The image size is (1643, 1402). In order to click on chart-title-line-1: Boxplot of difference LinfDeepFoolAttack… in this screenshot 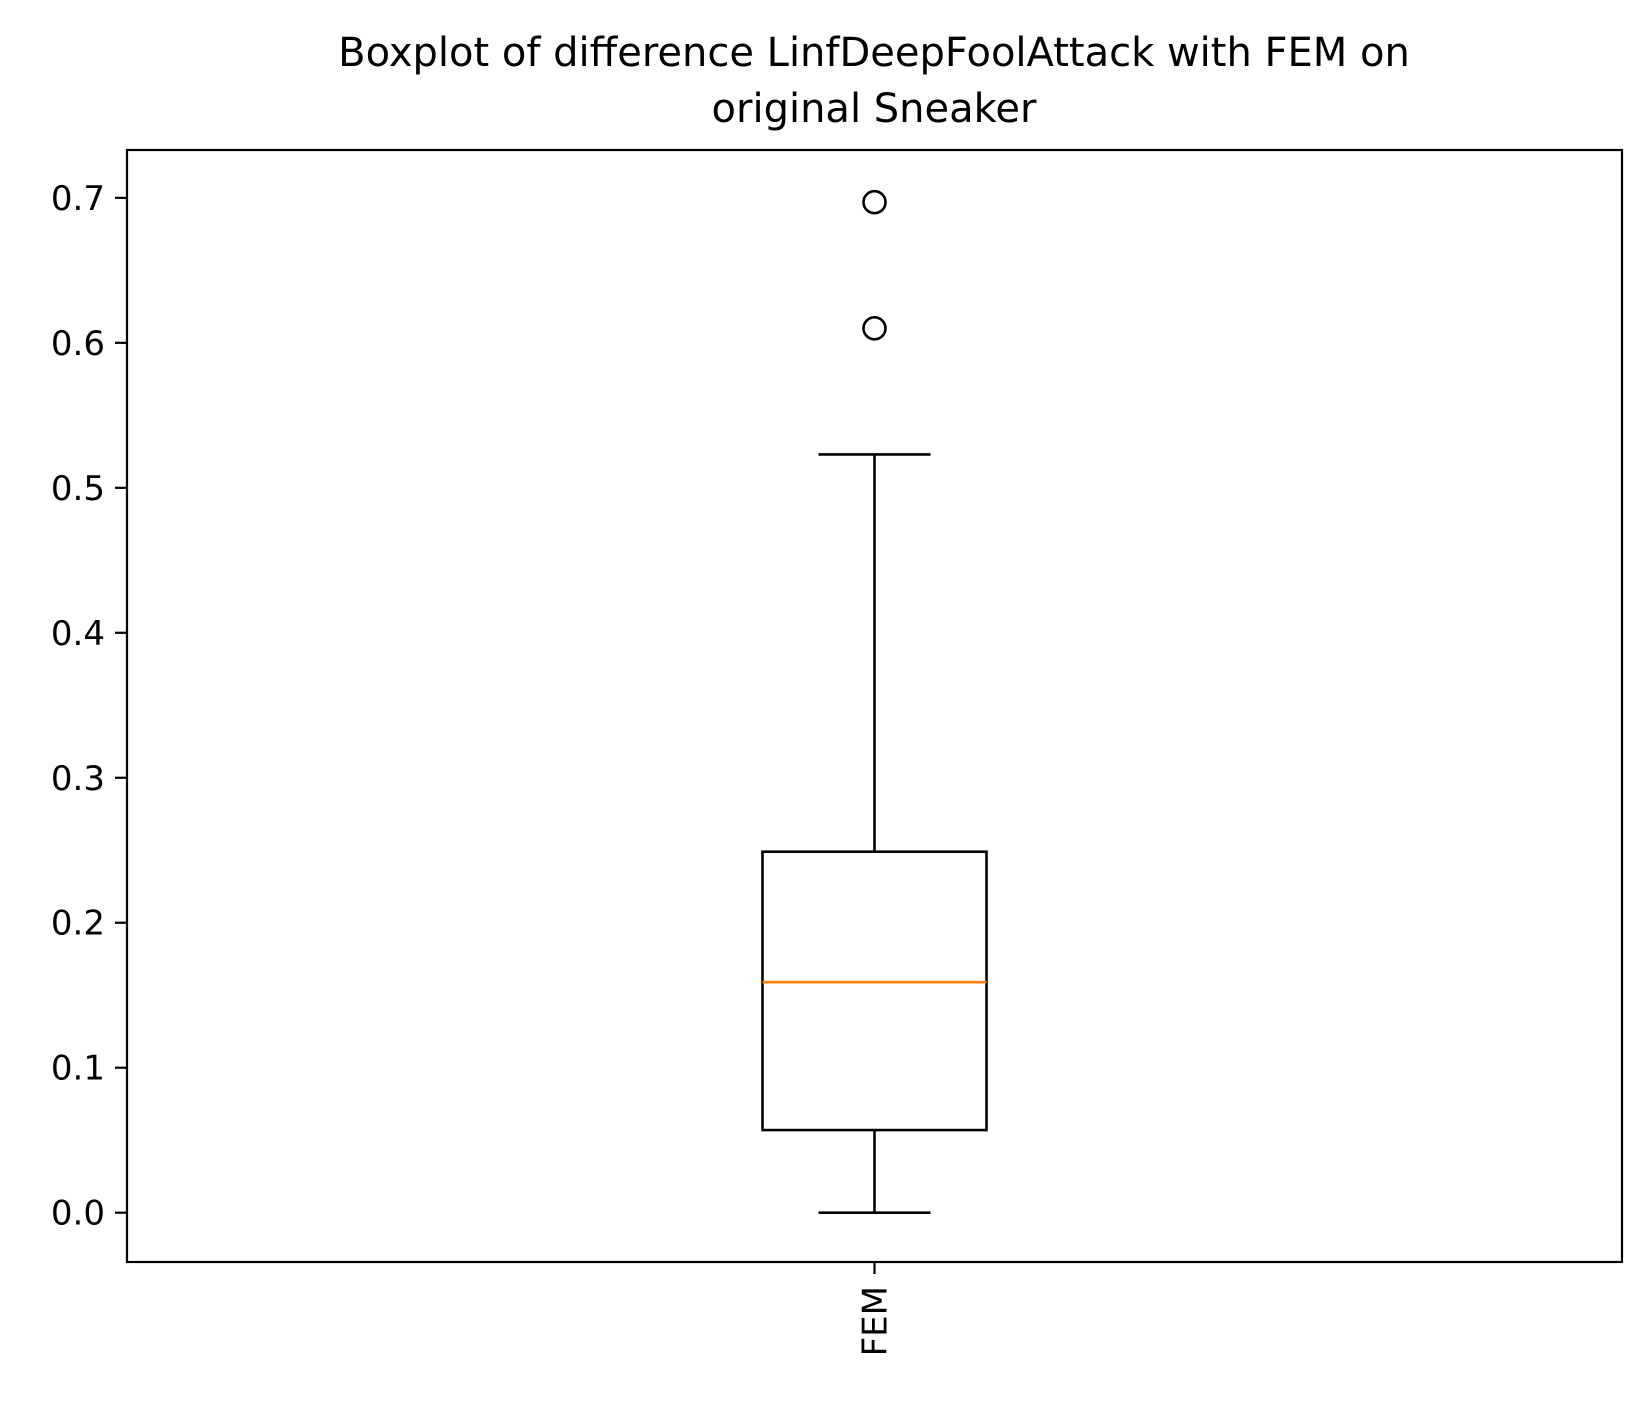, I will do `click(874, 53)`.